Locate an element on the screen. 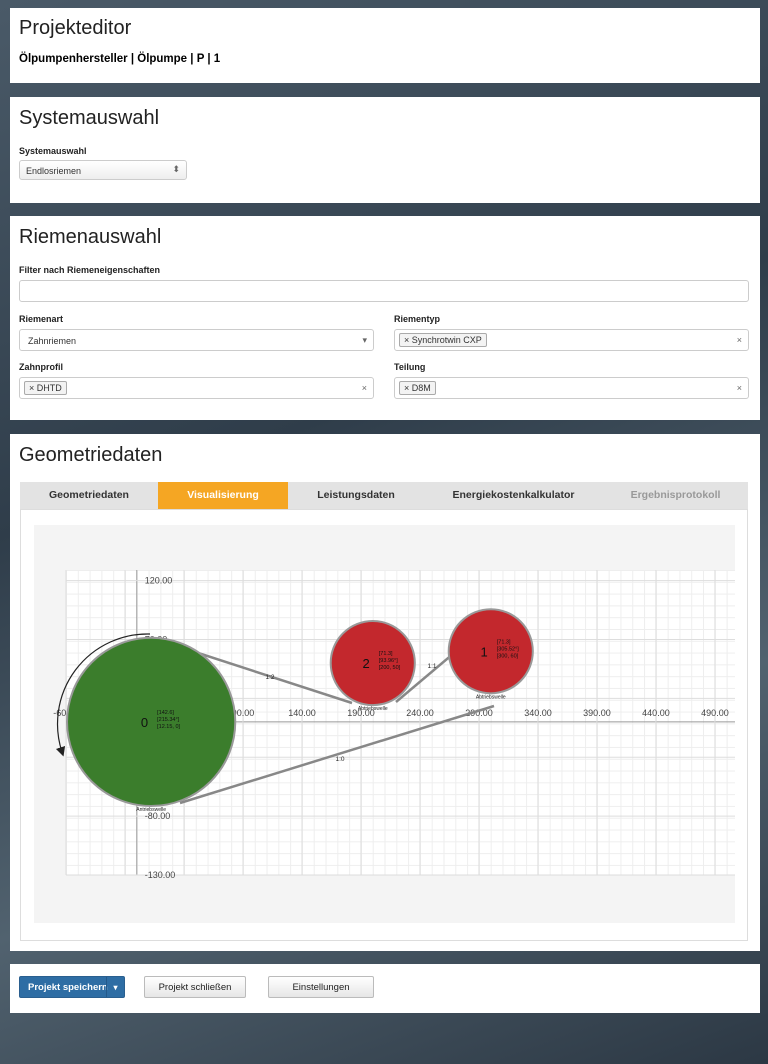  x-tick-label: -60.00 is located at coordinates (66, 713).